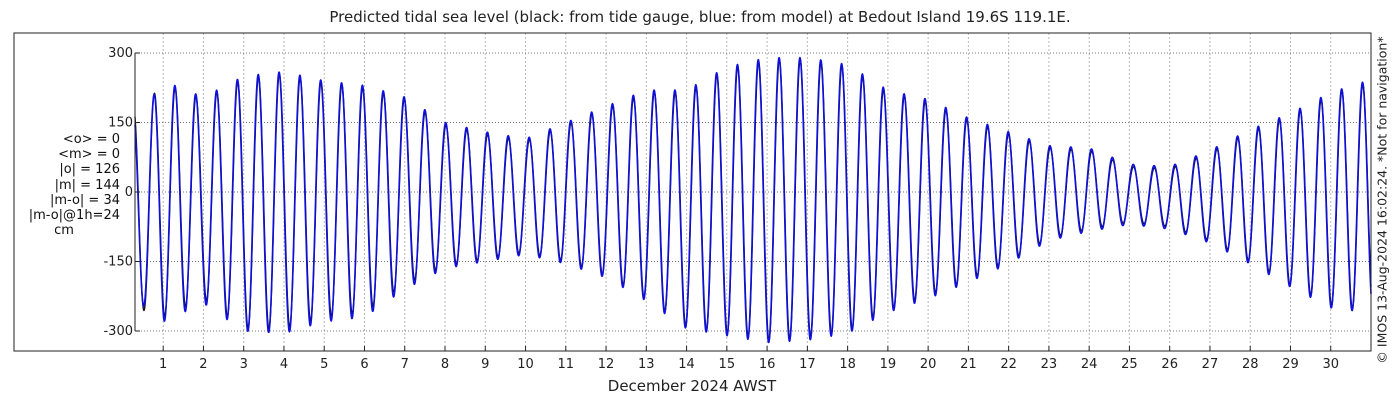 The image size is (1400, 400). What do you see at coordinates (1049, 364) in the screenshot?
I see `x-tick-label: 23` at bounding box center [1049, 364].